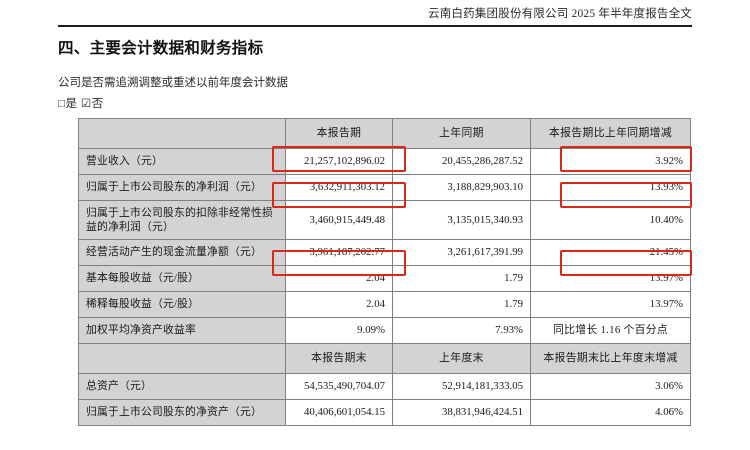 Image resolution: width=750 pixels, height=450 pixels. I want to click on row-value-current: 3,961,187,202.77, so click(339, 252).